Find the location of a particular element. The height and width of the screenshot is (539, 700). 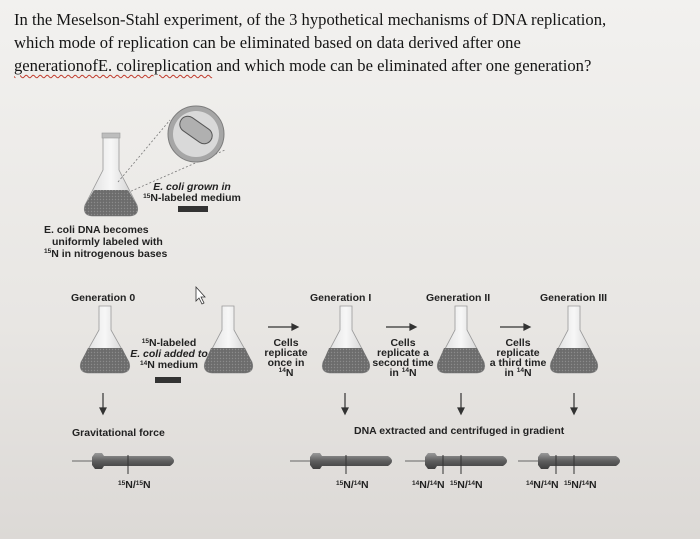

flask-gen0 is located at coordinates (105, 339).